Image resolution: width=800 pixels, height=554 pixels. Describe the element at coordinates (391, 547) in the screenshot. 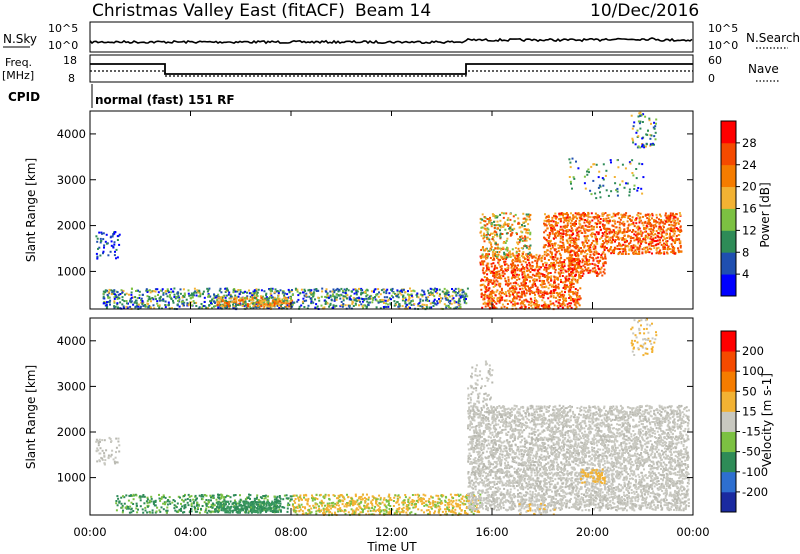

I see `x-axis-label: Time UT` at that location.